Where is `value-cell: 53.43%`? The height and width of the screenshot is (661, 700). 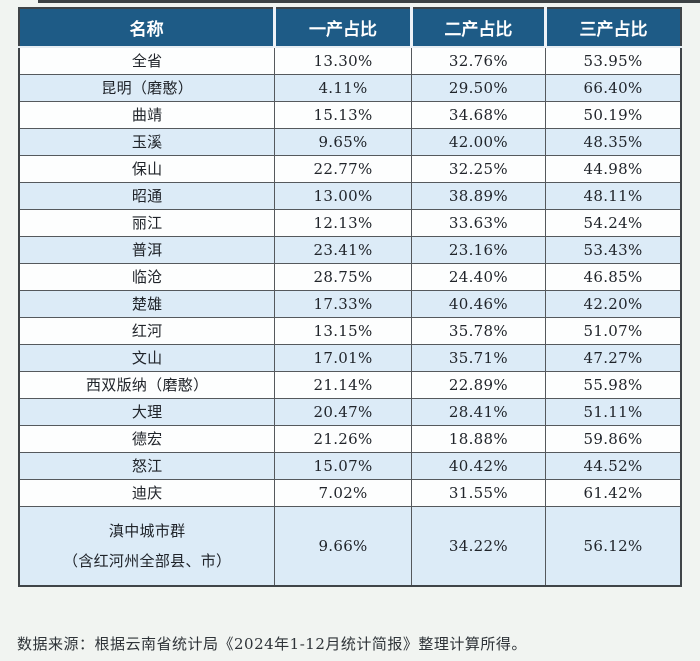
value-cell: 53.43% is located at coordinates (613, 249).